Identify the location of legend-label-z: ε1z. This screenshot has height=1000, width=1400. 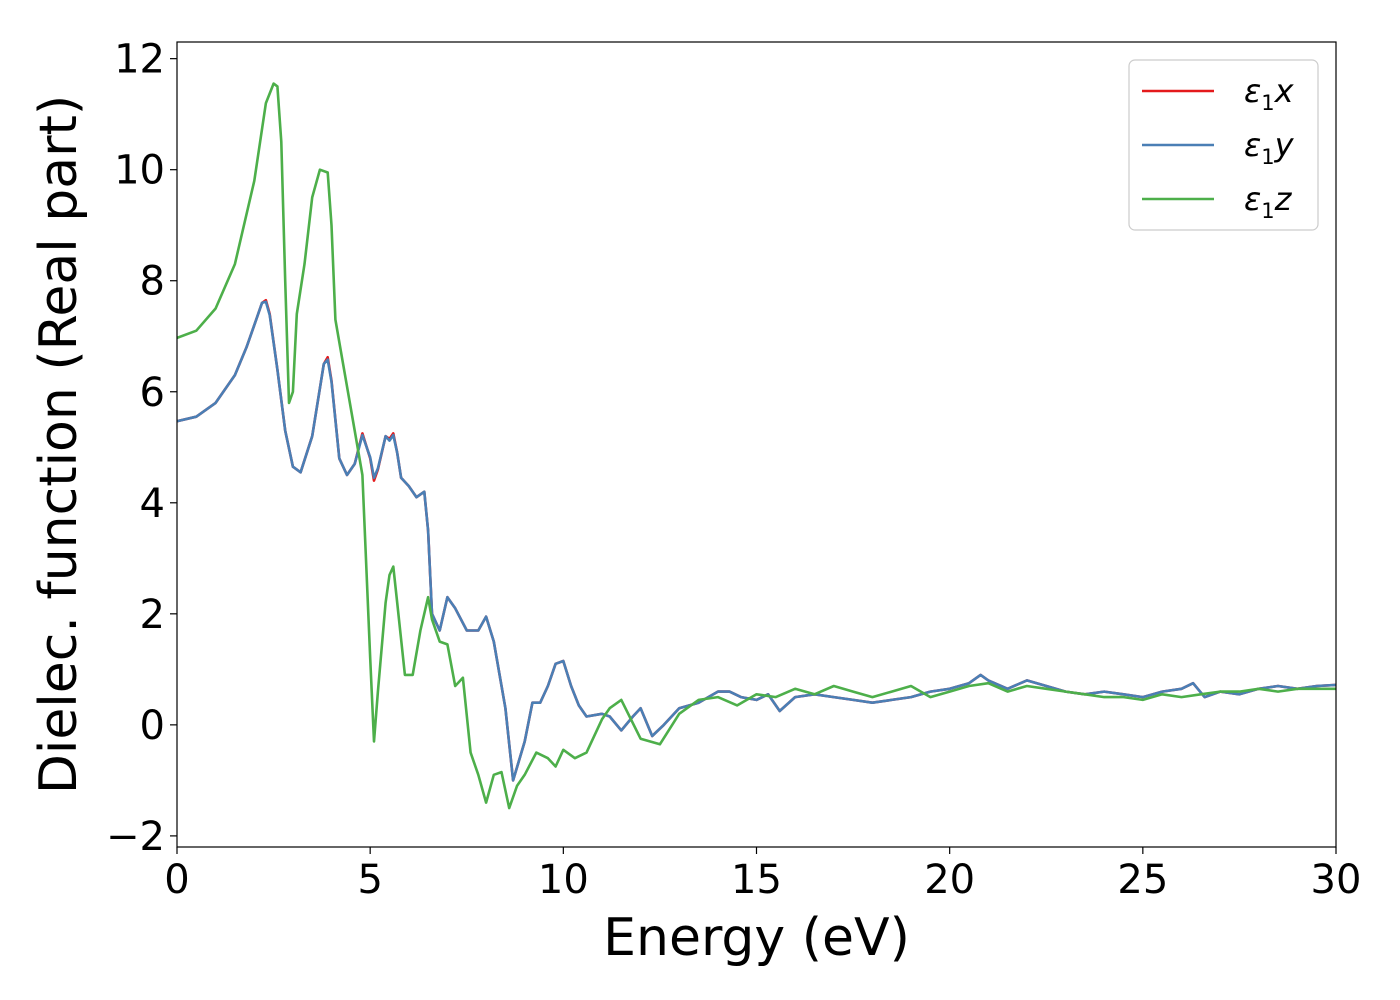
(1268, 201).